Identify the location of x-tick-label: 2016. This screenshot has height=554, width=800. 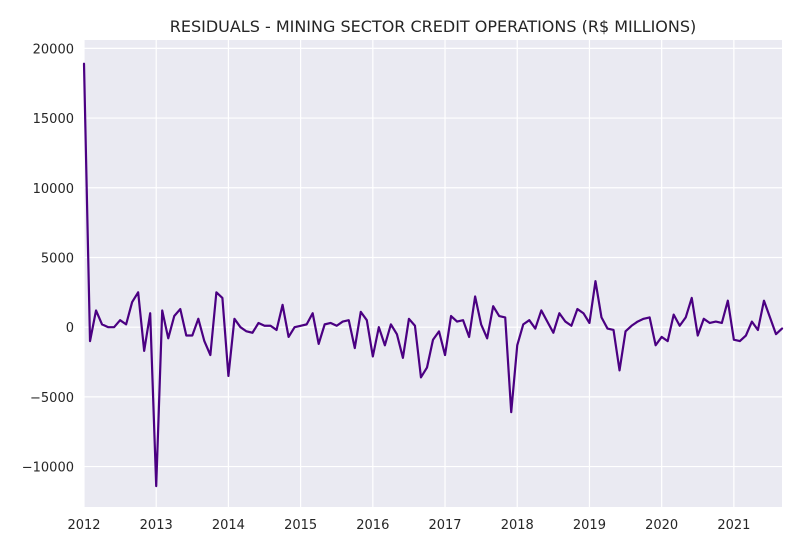
(372, 525).